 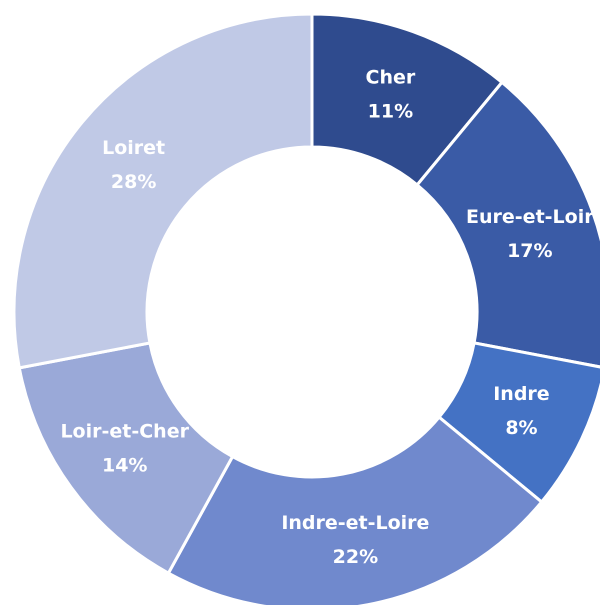 I want to click on slice-label: Cher, so click(x=391, y=78).